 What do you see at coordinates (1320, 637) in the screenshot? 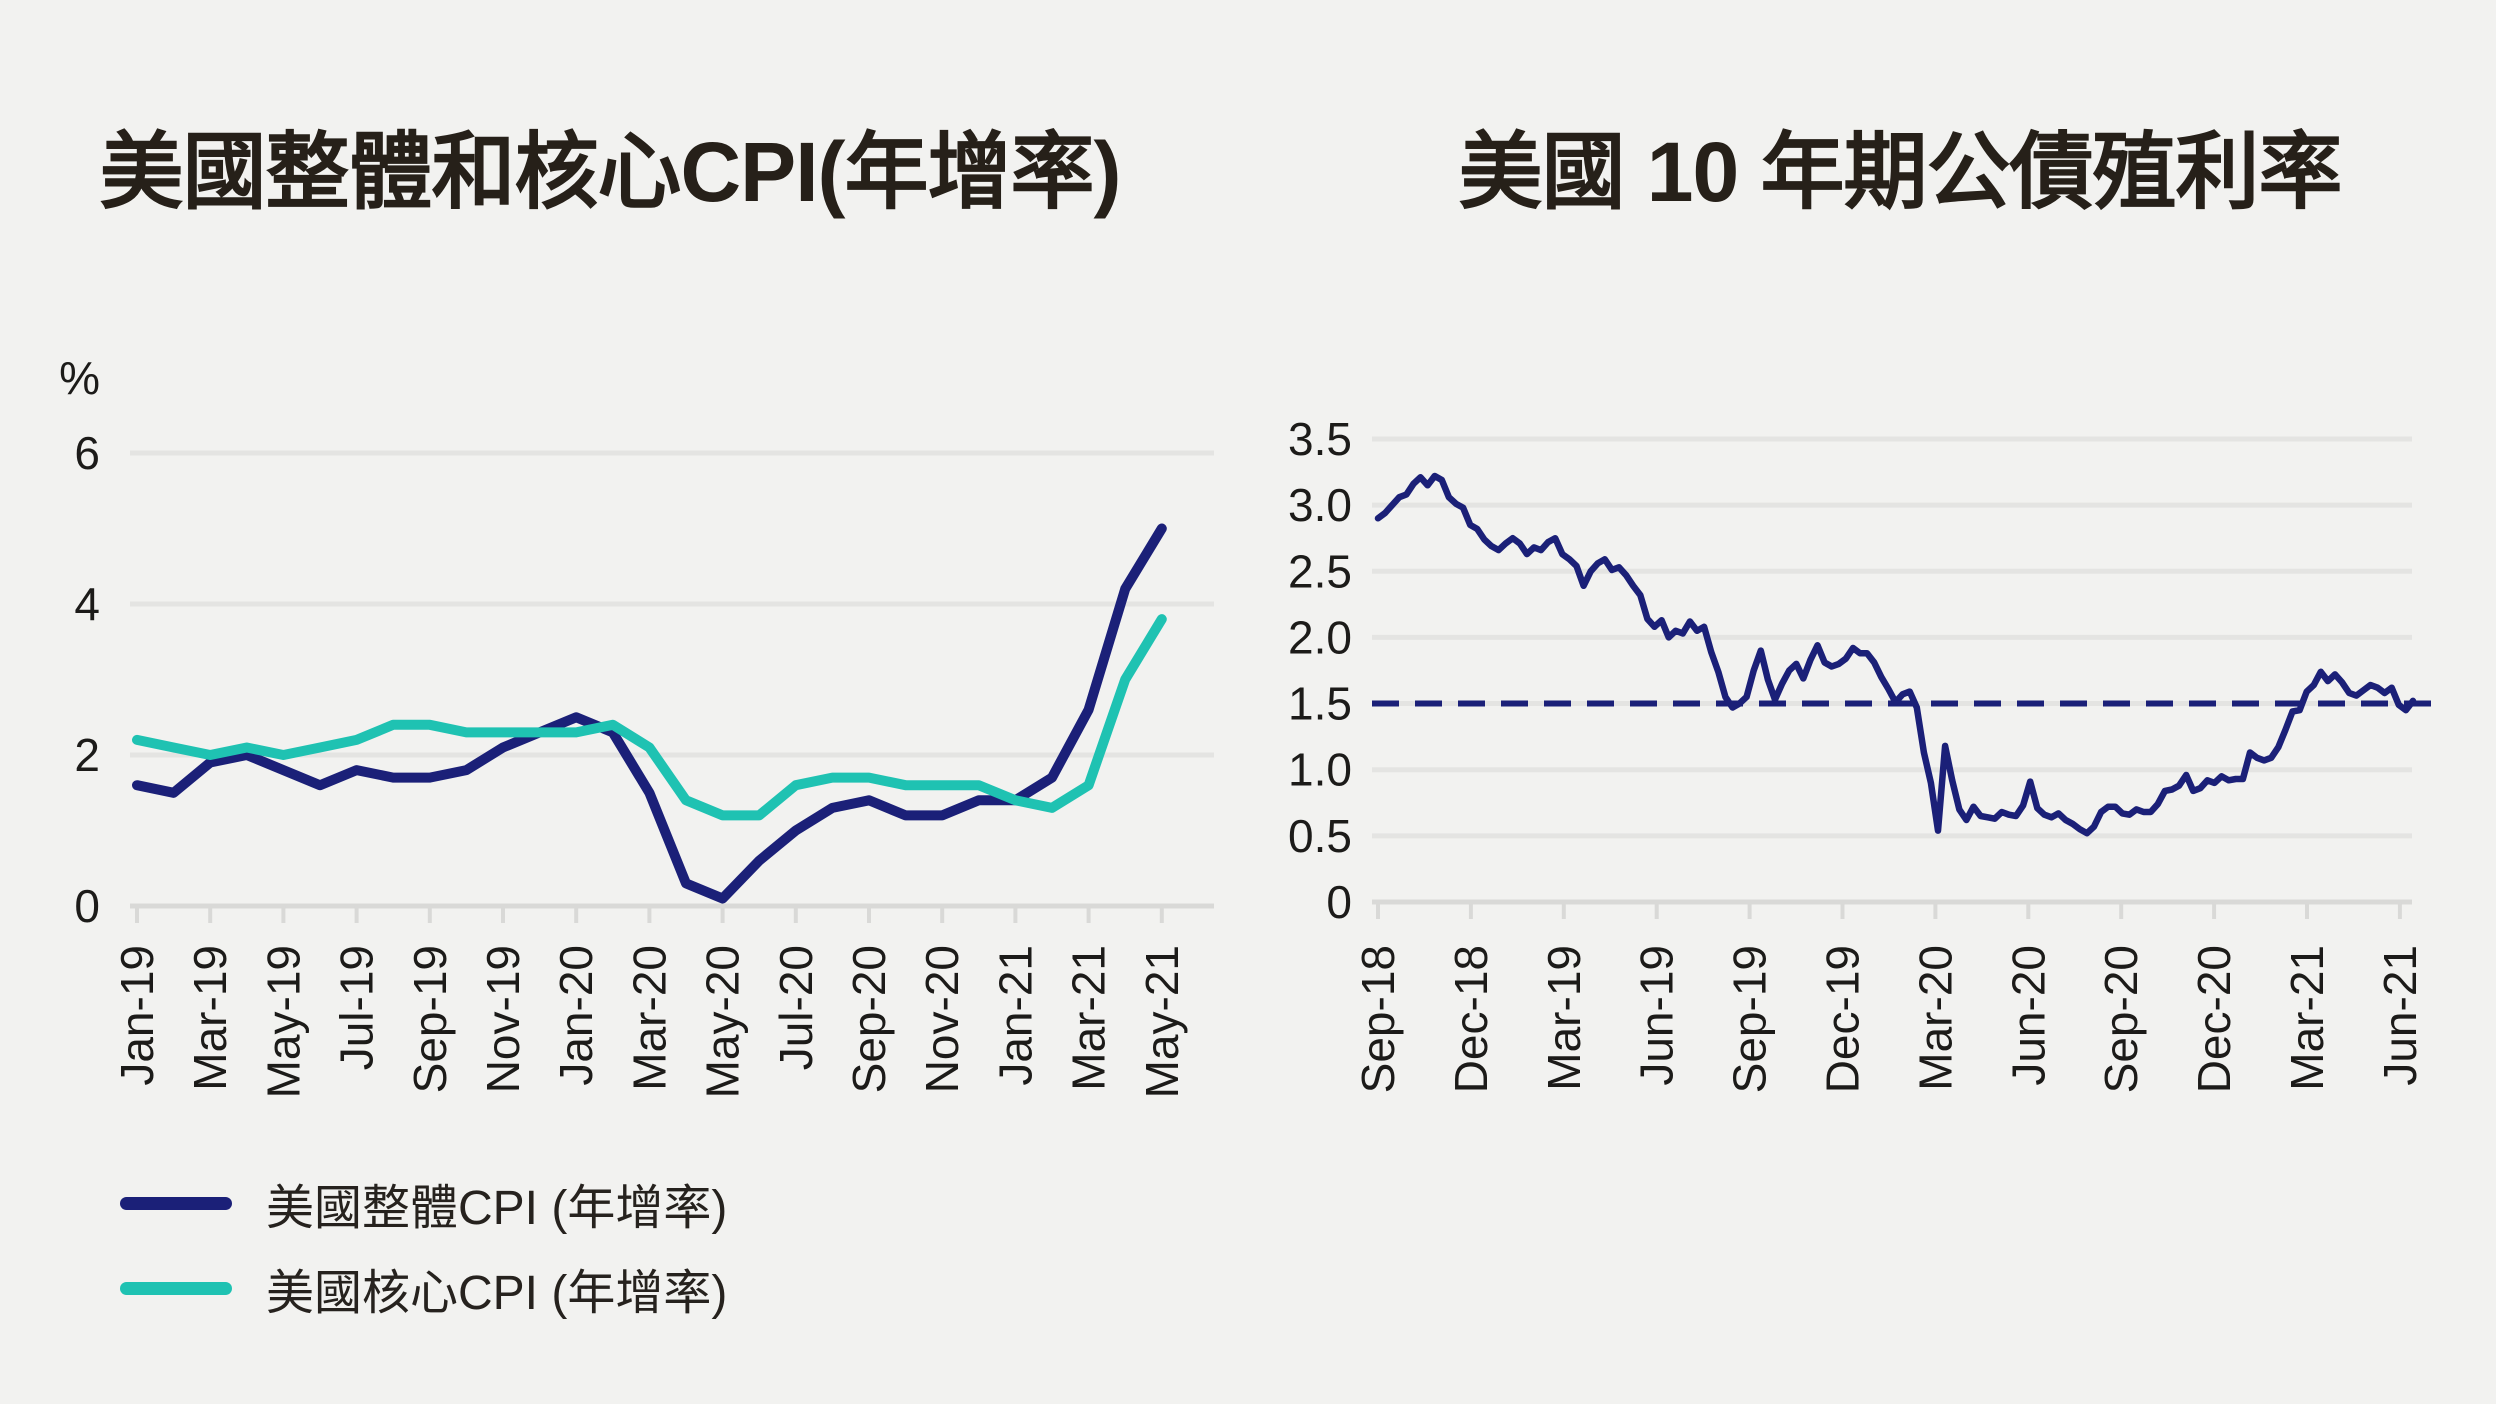
I see `y-tick-label: 2.0` at bounding box center [1320, 637].